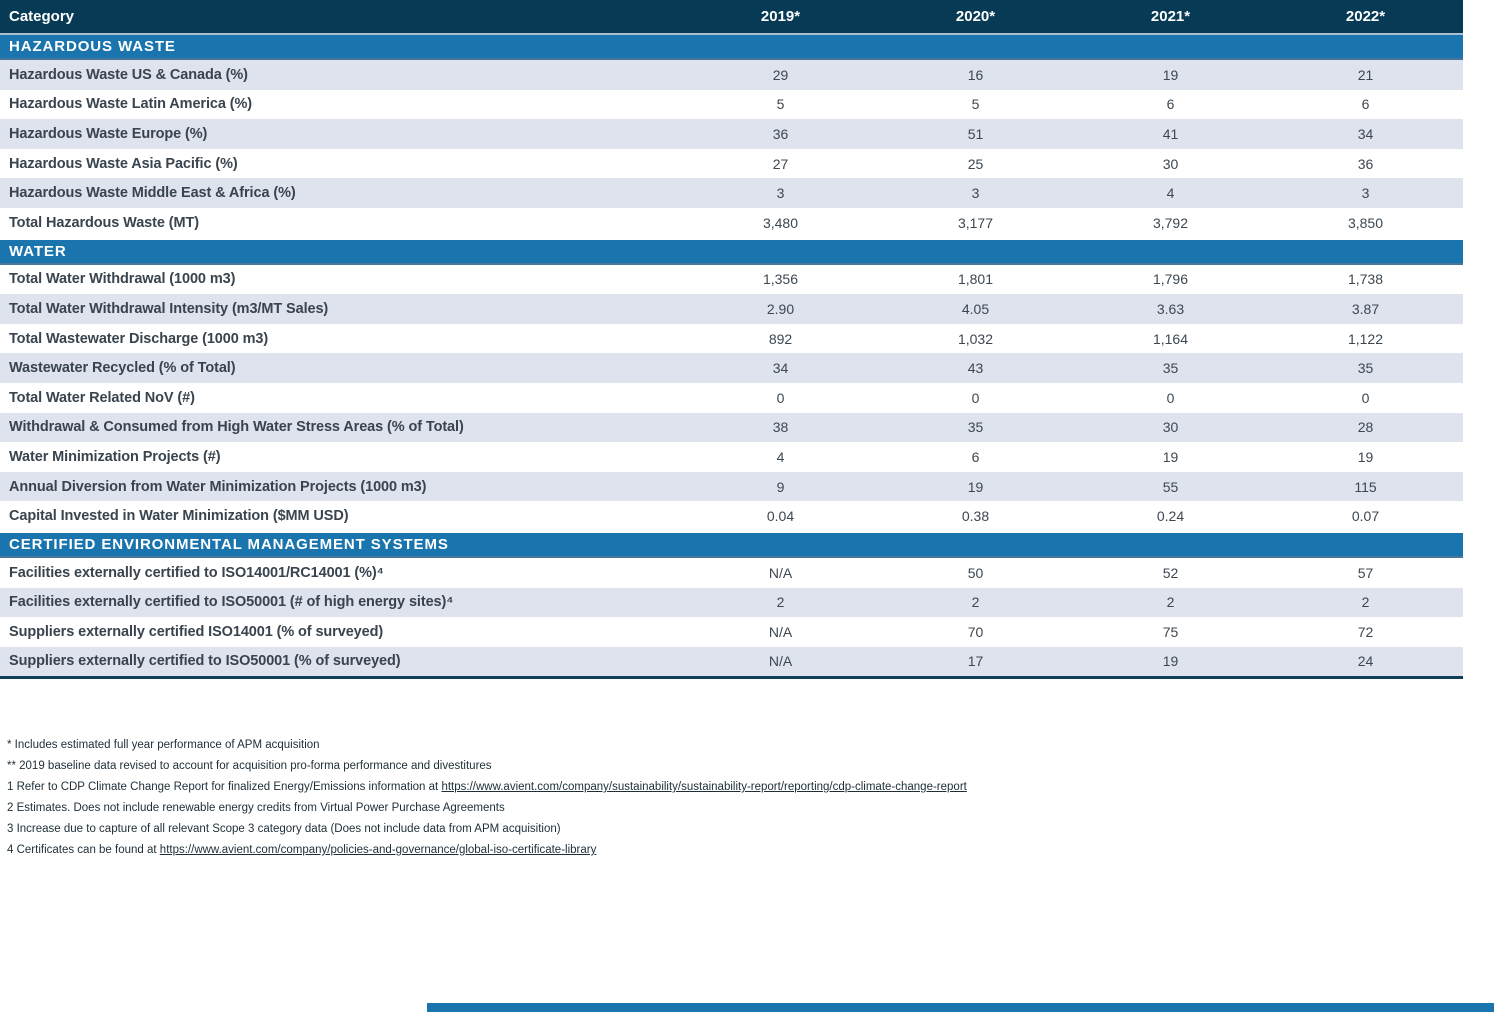 The image size is (1494, 1012). Describe the element at coordinates (731, 368) in the screenshot. I see `table-row: Wastewater Recycled (% of Total) 34 43 35 35` at that location.